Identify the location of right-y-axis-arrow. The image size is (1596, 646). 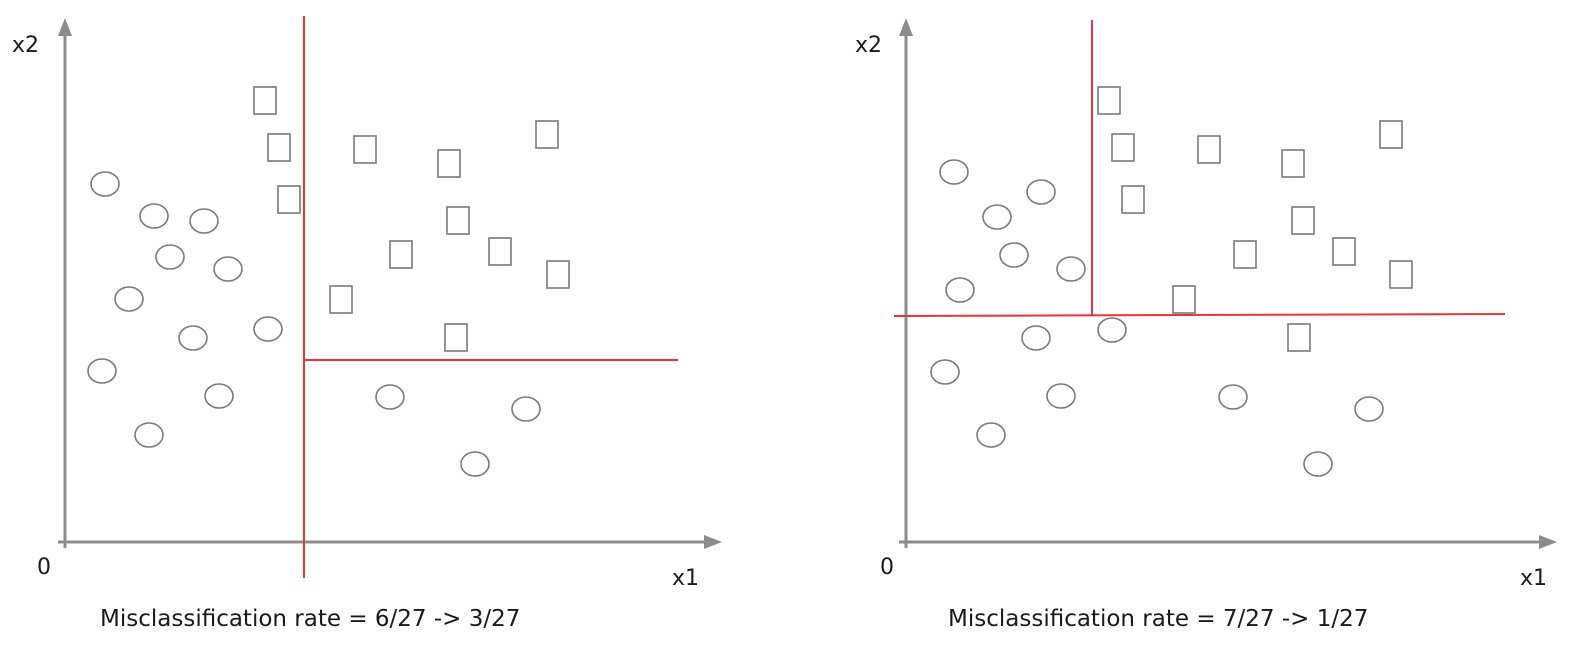
(906, 27).